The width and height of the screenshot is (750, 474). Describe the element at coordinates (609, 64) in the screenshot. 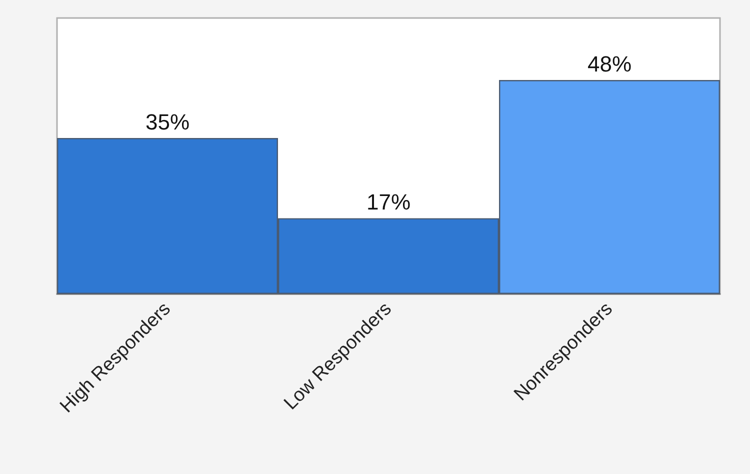

I see `data-label: 48%` at that location.